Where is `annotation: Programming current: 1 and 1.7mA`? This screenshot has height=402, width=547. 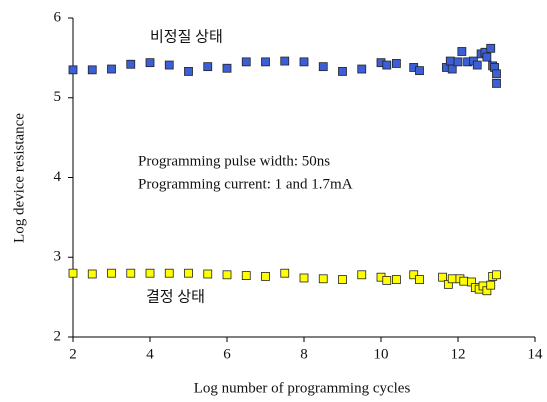 annotation: Programming current: 1 and 1.7mA is located at coordinates (245, 184).